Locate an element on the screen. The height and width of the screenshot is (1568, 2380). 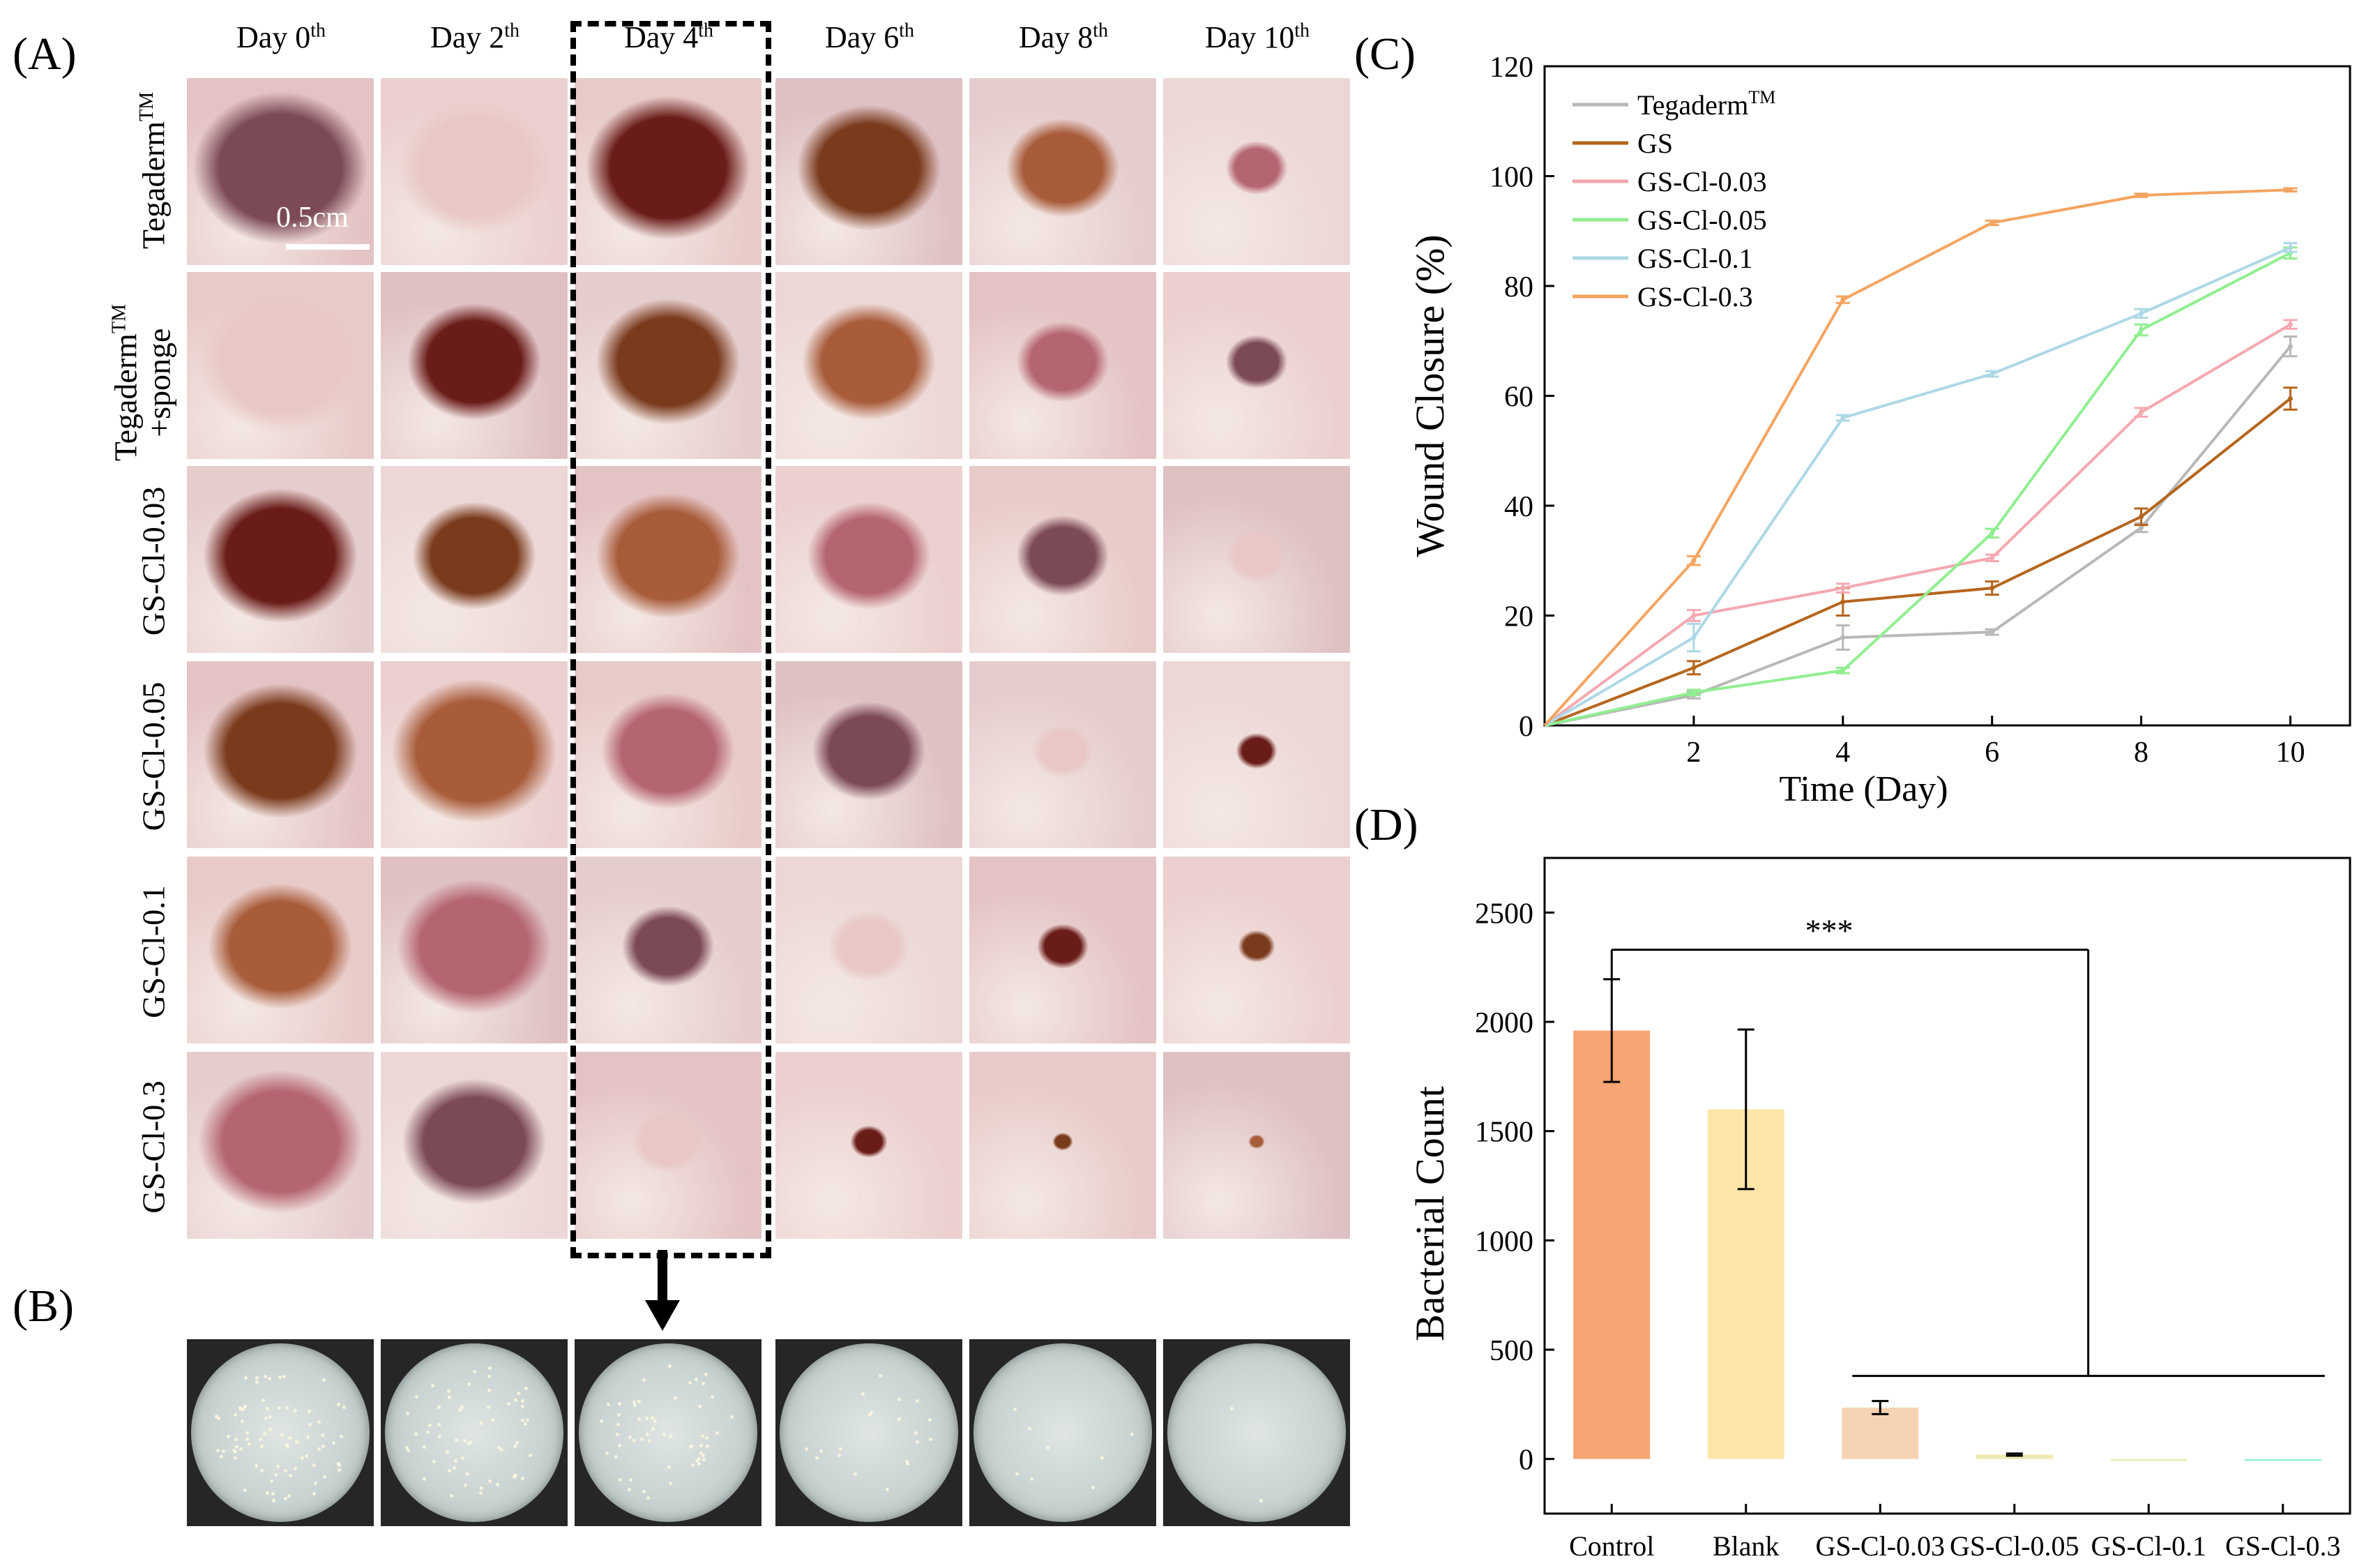
row-label-gs-cl-0-1: GS-Cl-0.1 is located at coordinates (154, 951).